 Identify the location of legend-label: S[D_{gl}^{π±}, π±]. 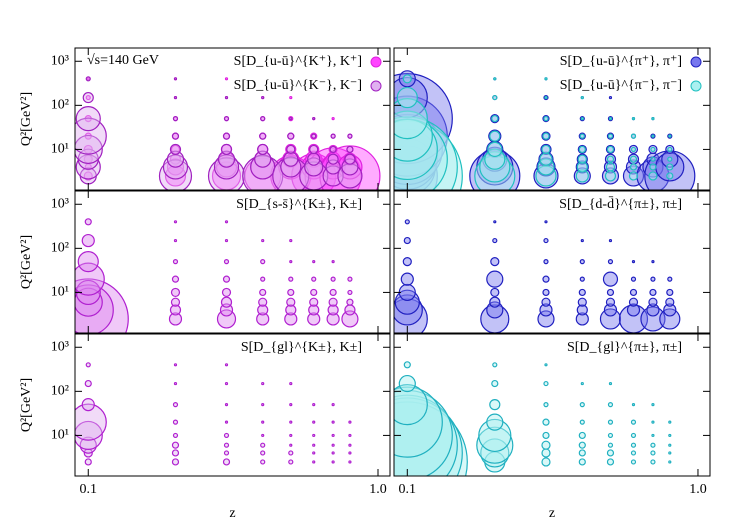
(624, 347).